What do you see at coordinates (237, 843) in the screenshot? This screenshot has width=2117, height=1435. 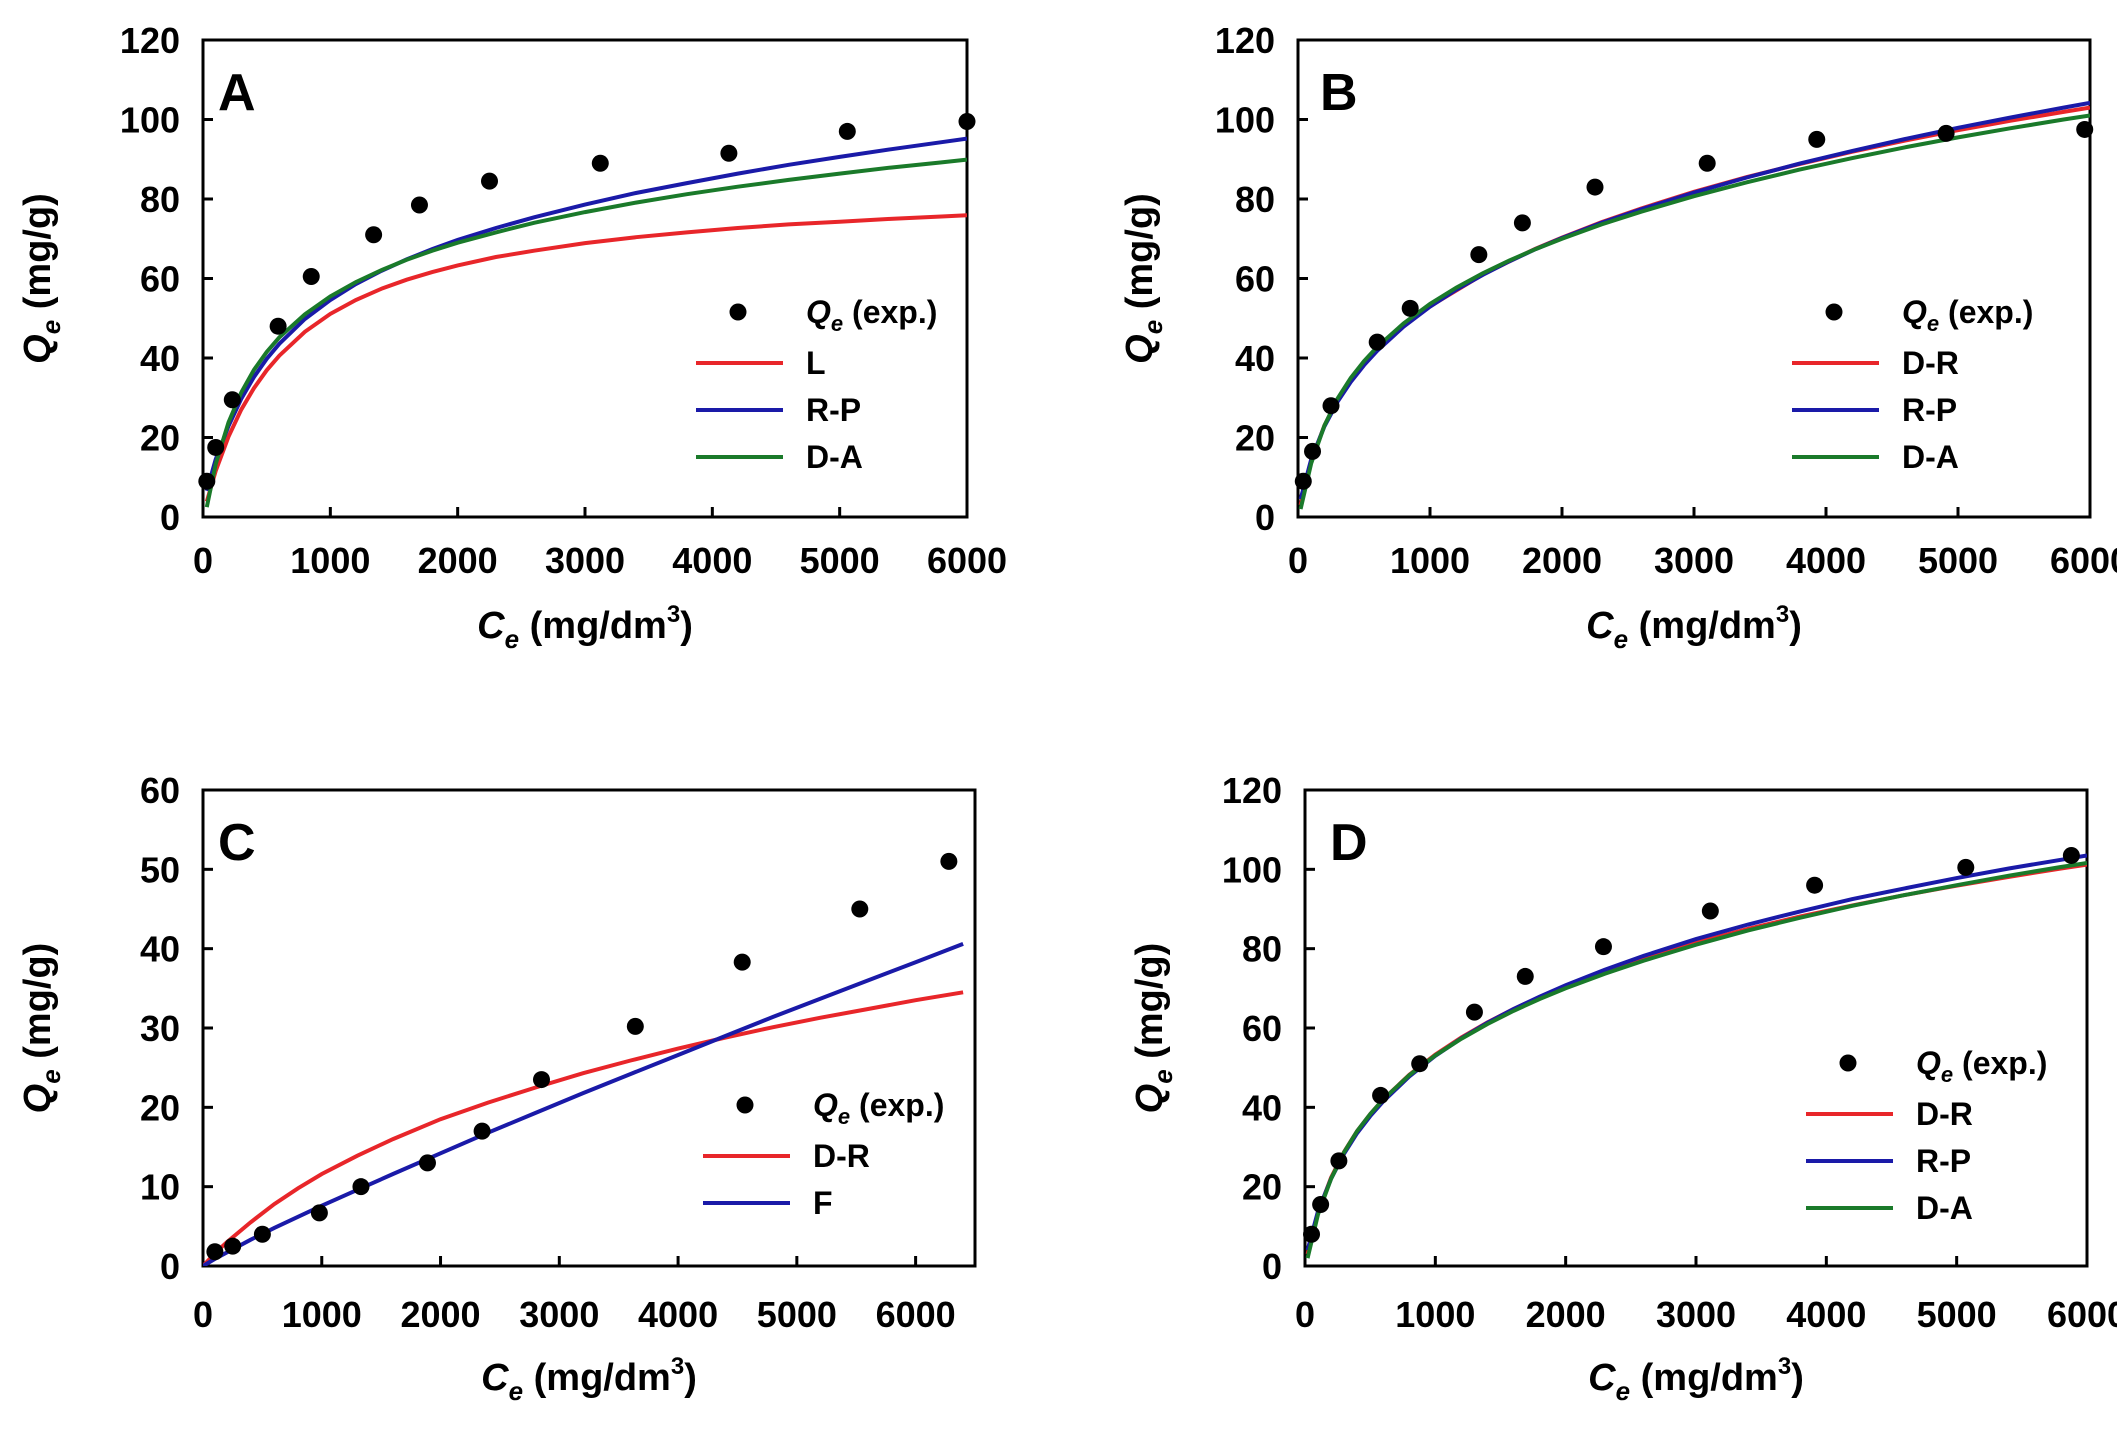 I see `panel-letter: C` at bounding box center [237, 843].